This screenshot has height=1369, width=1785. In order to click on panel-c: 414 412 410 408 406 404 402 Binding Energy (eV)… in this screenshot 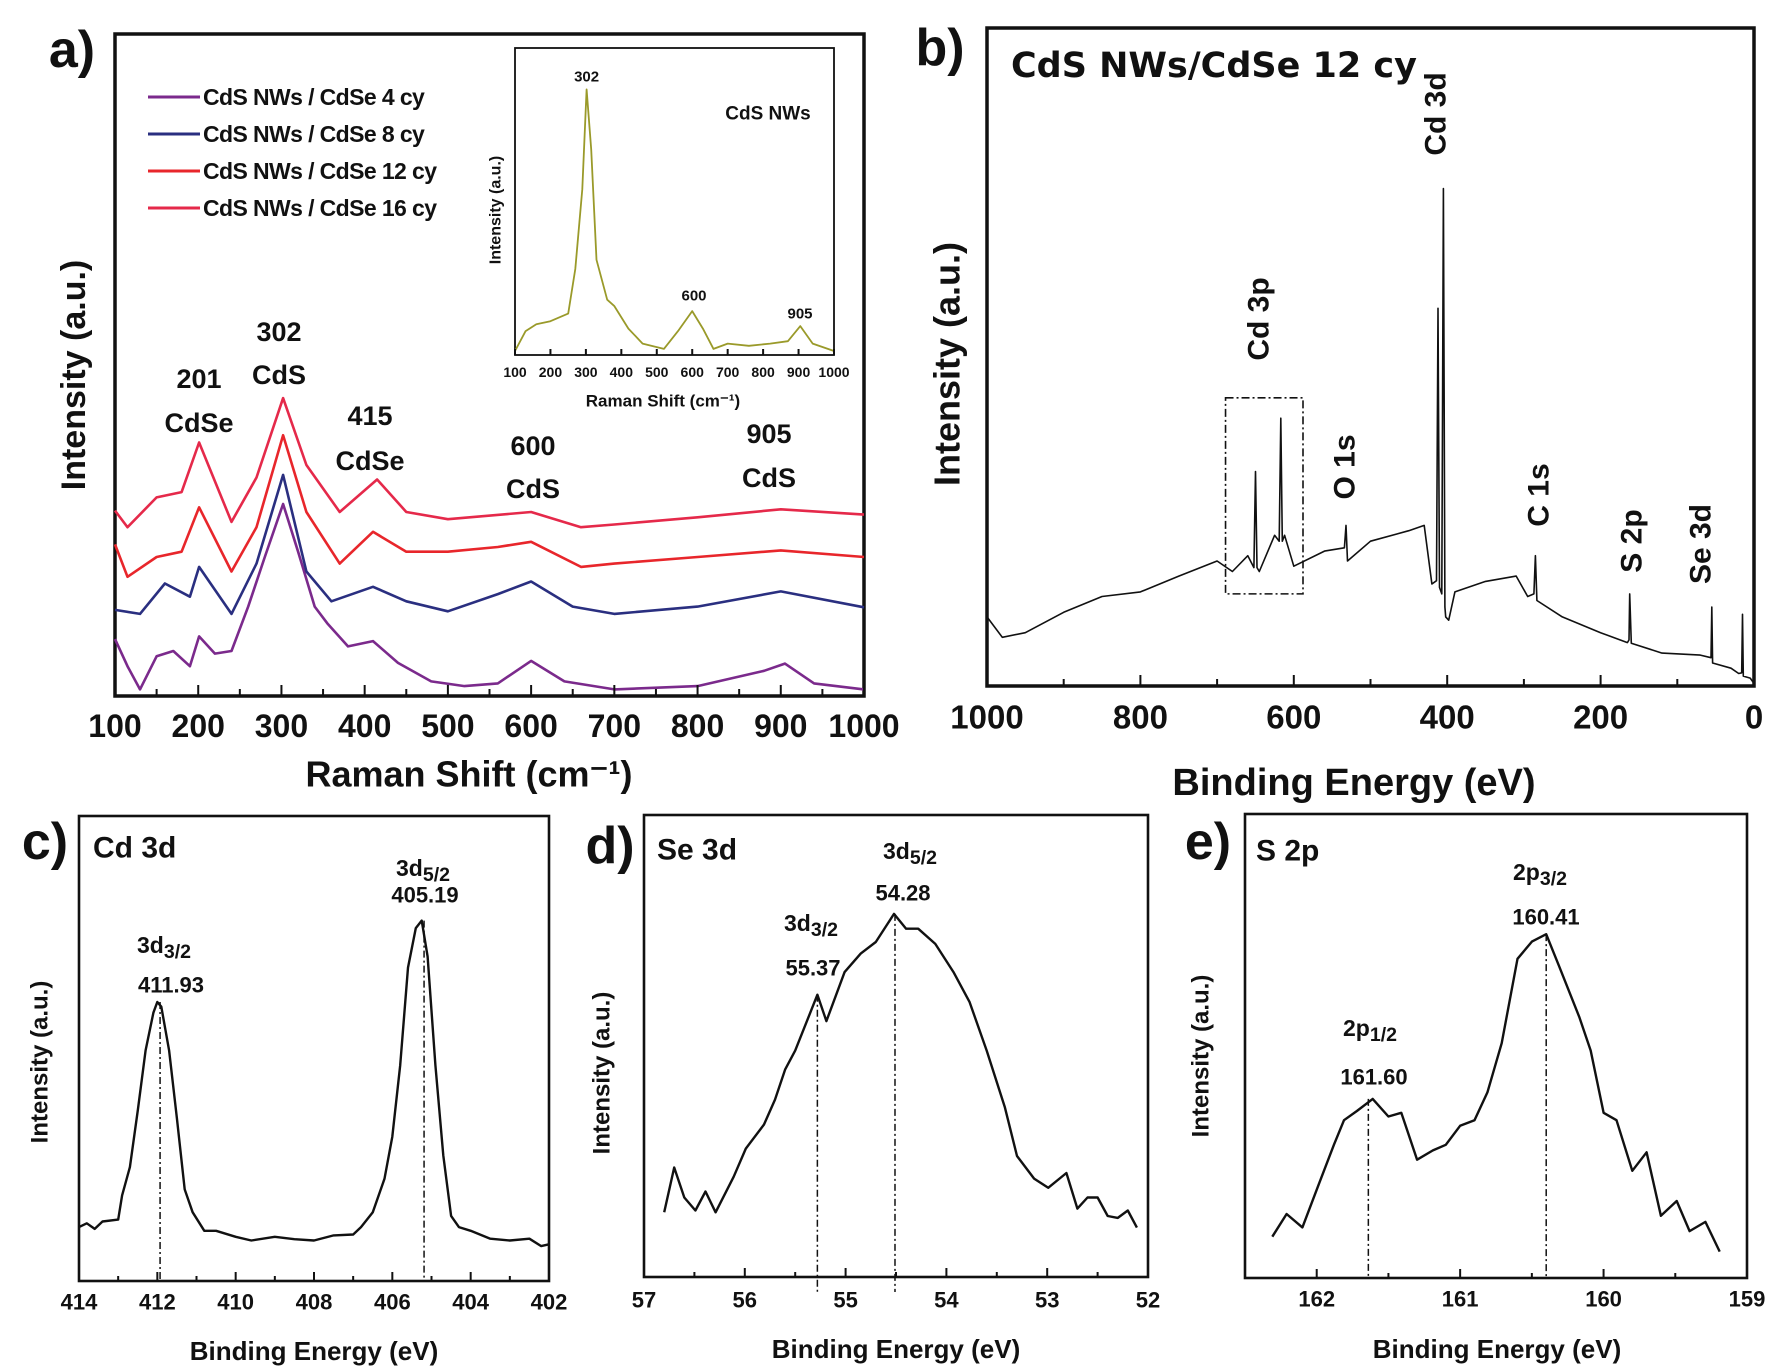, I will do `click(294, 1089)`.